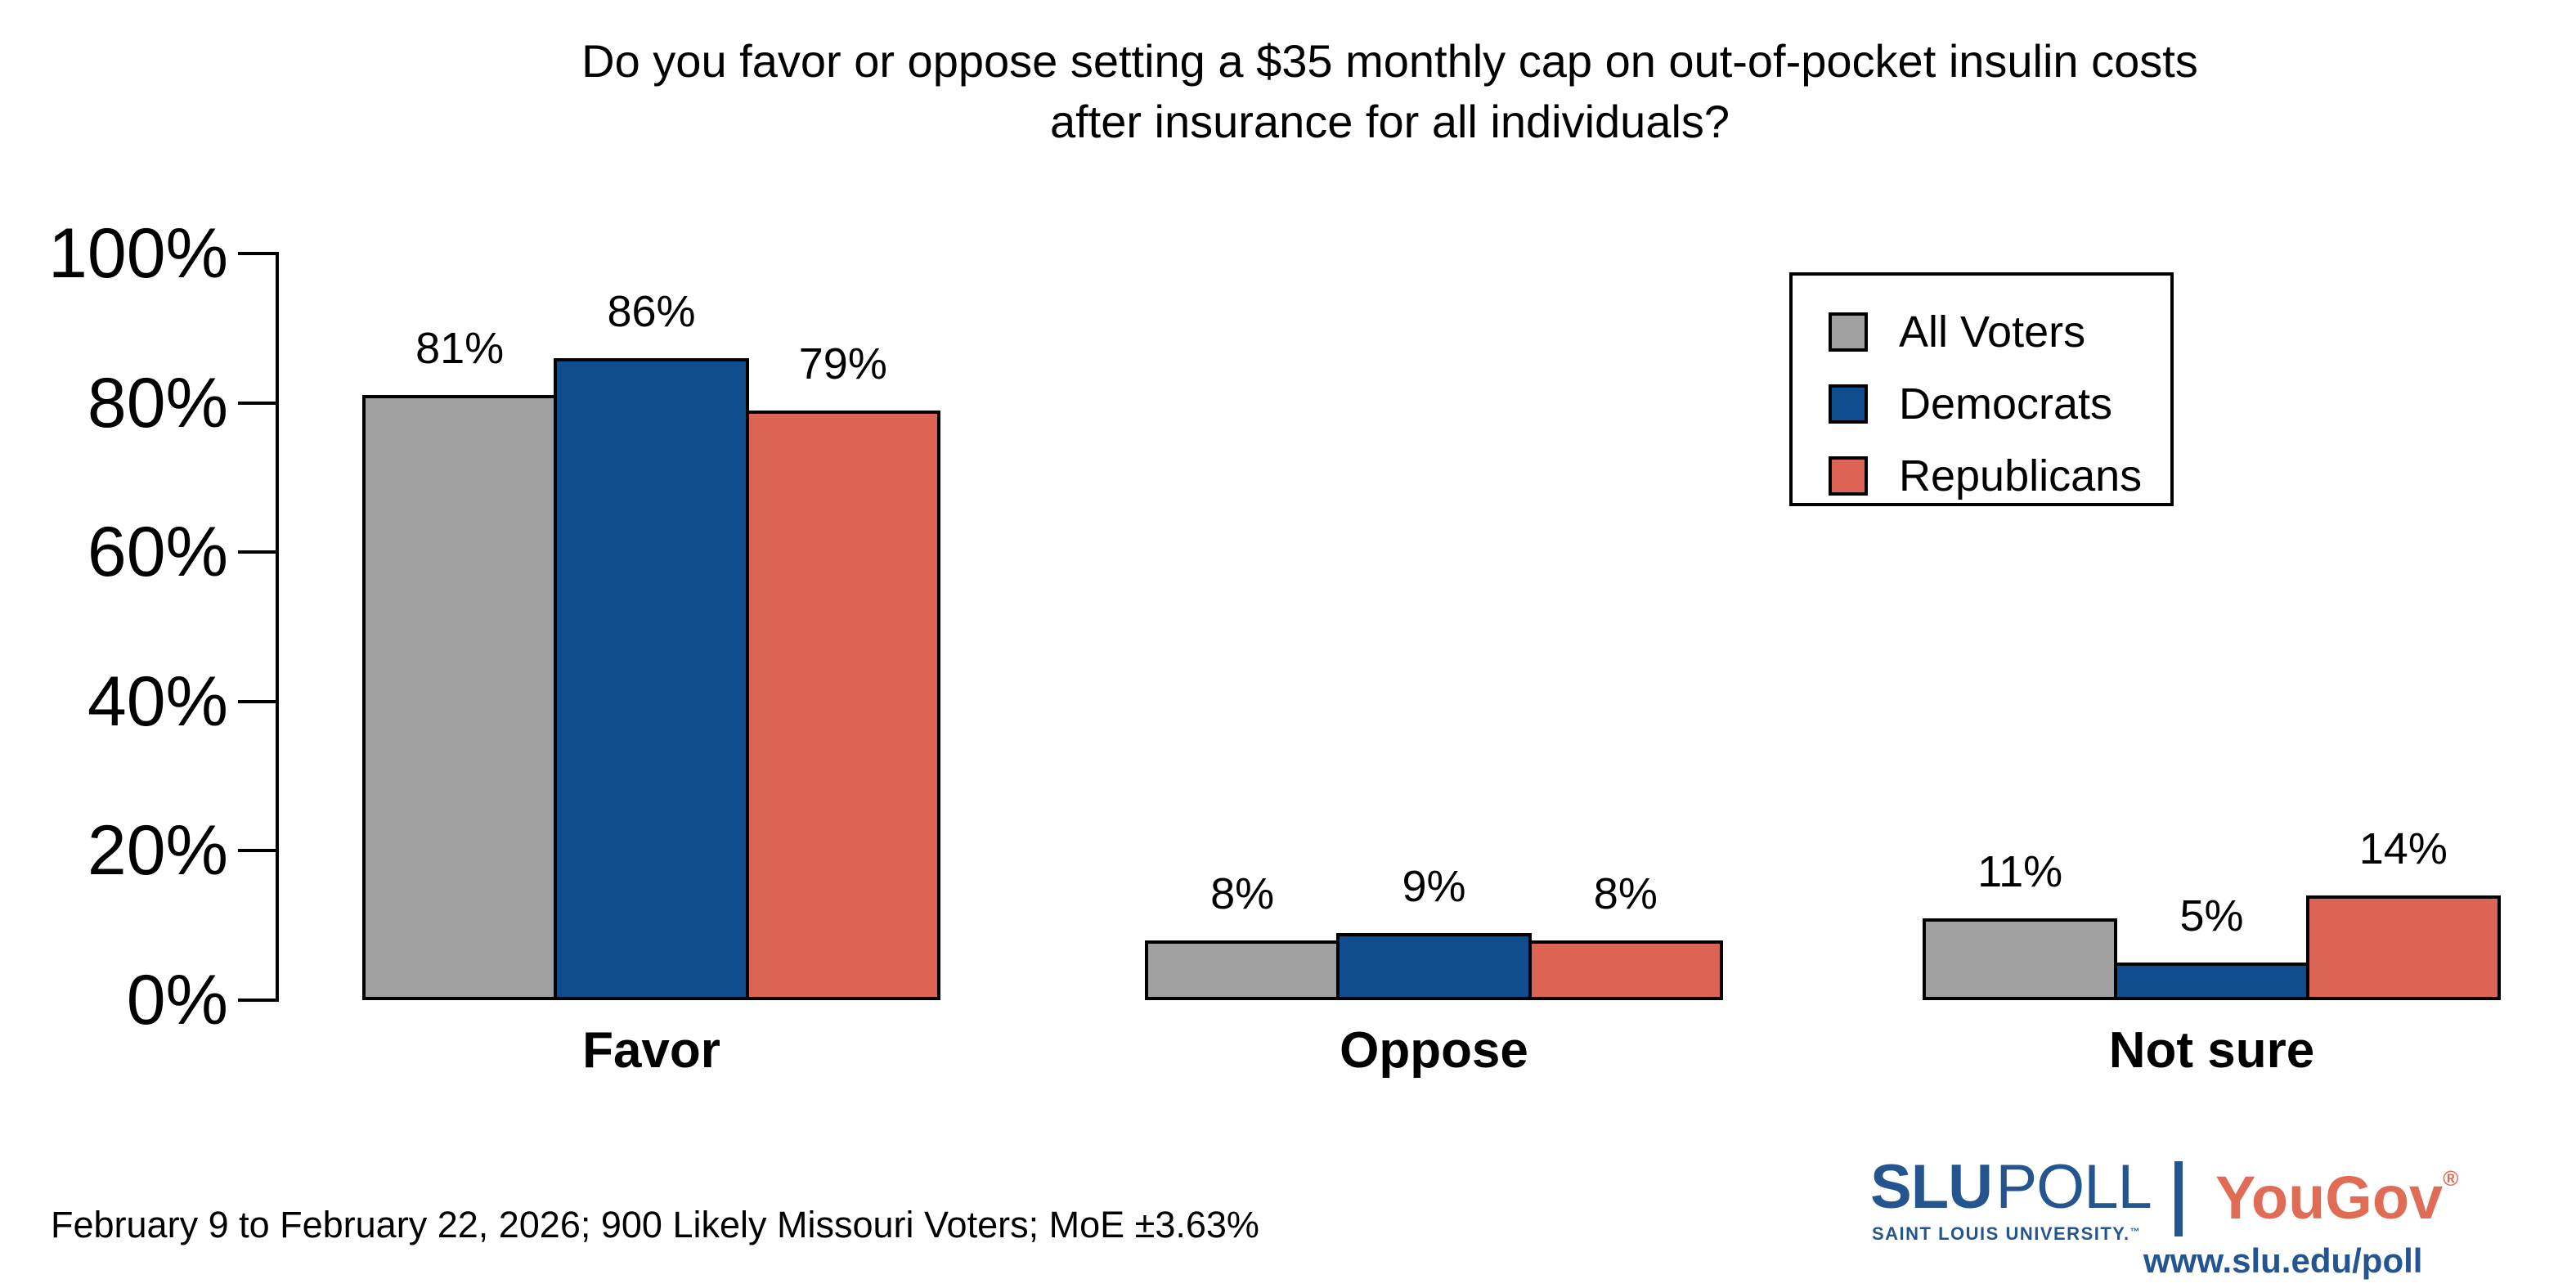  I want to click on poll-logo-text: POLL, so click(2074, 1187).